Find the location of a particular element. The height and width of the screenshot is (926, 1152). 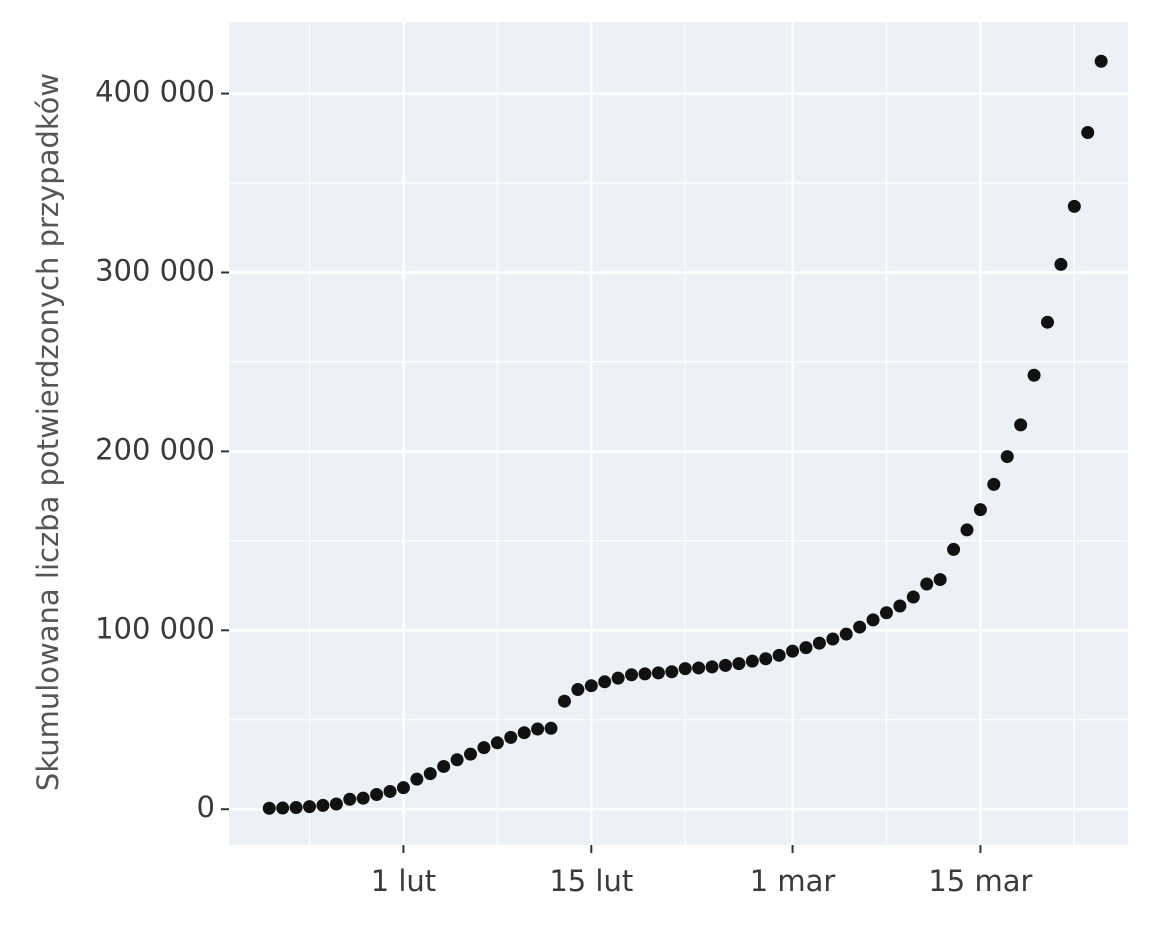

x-tick-label: 15 mar is located at coordinates (980, 881).